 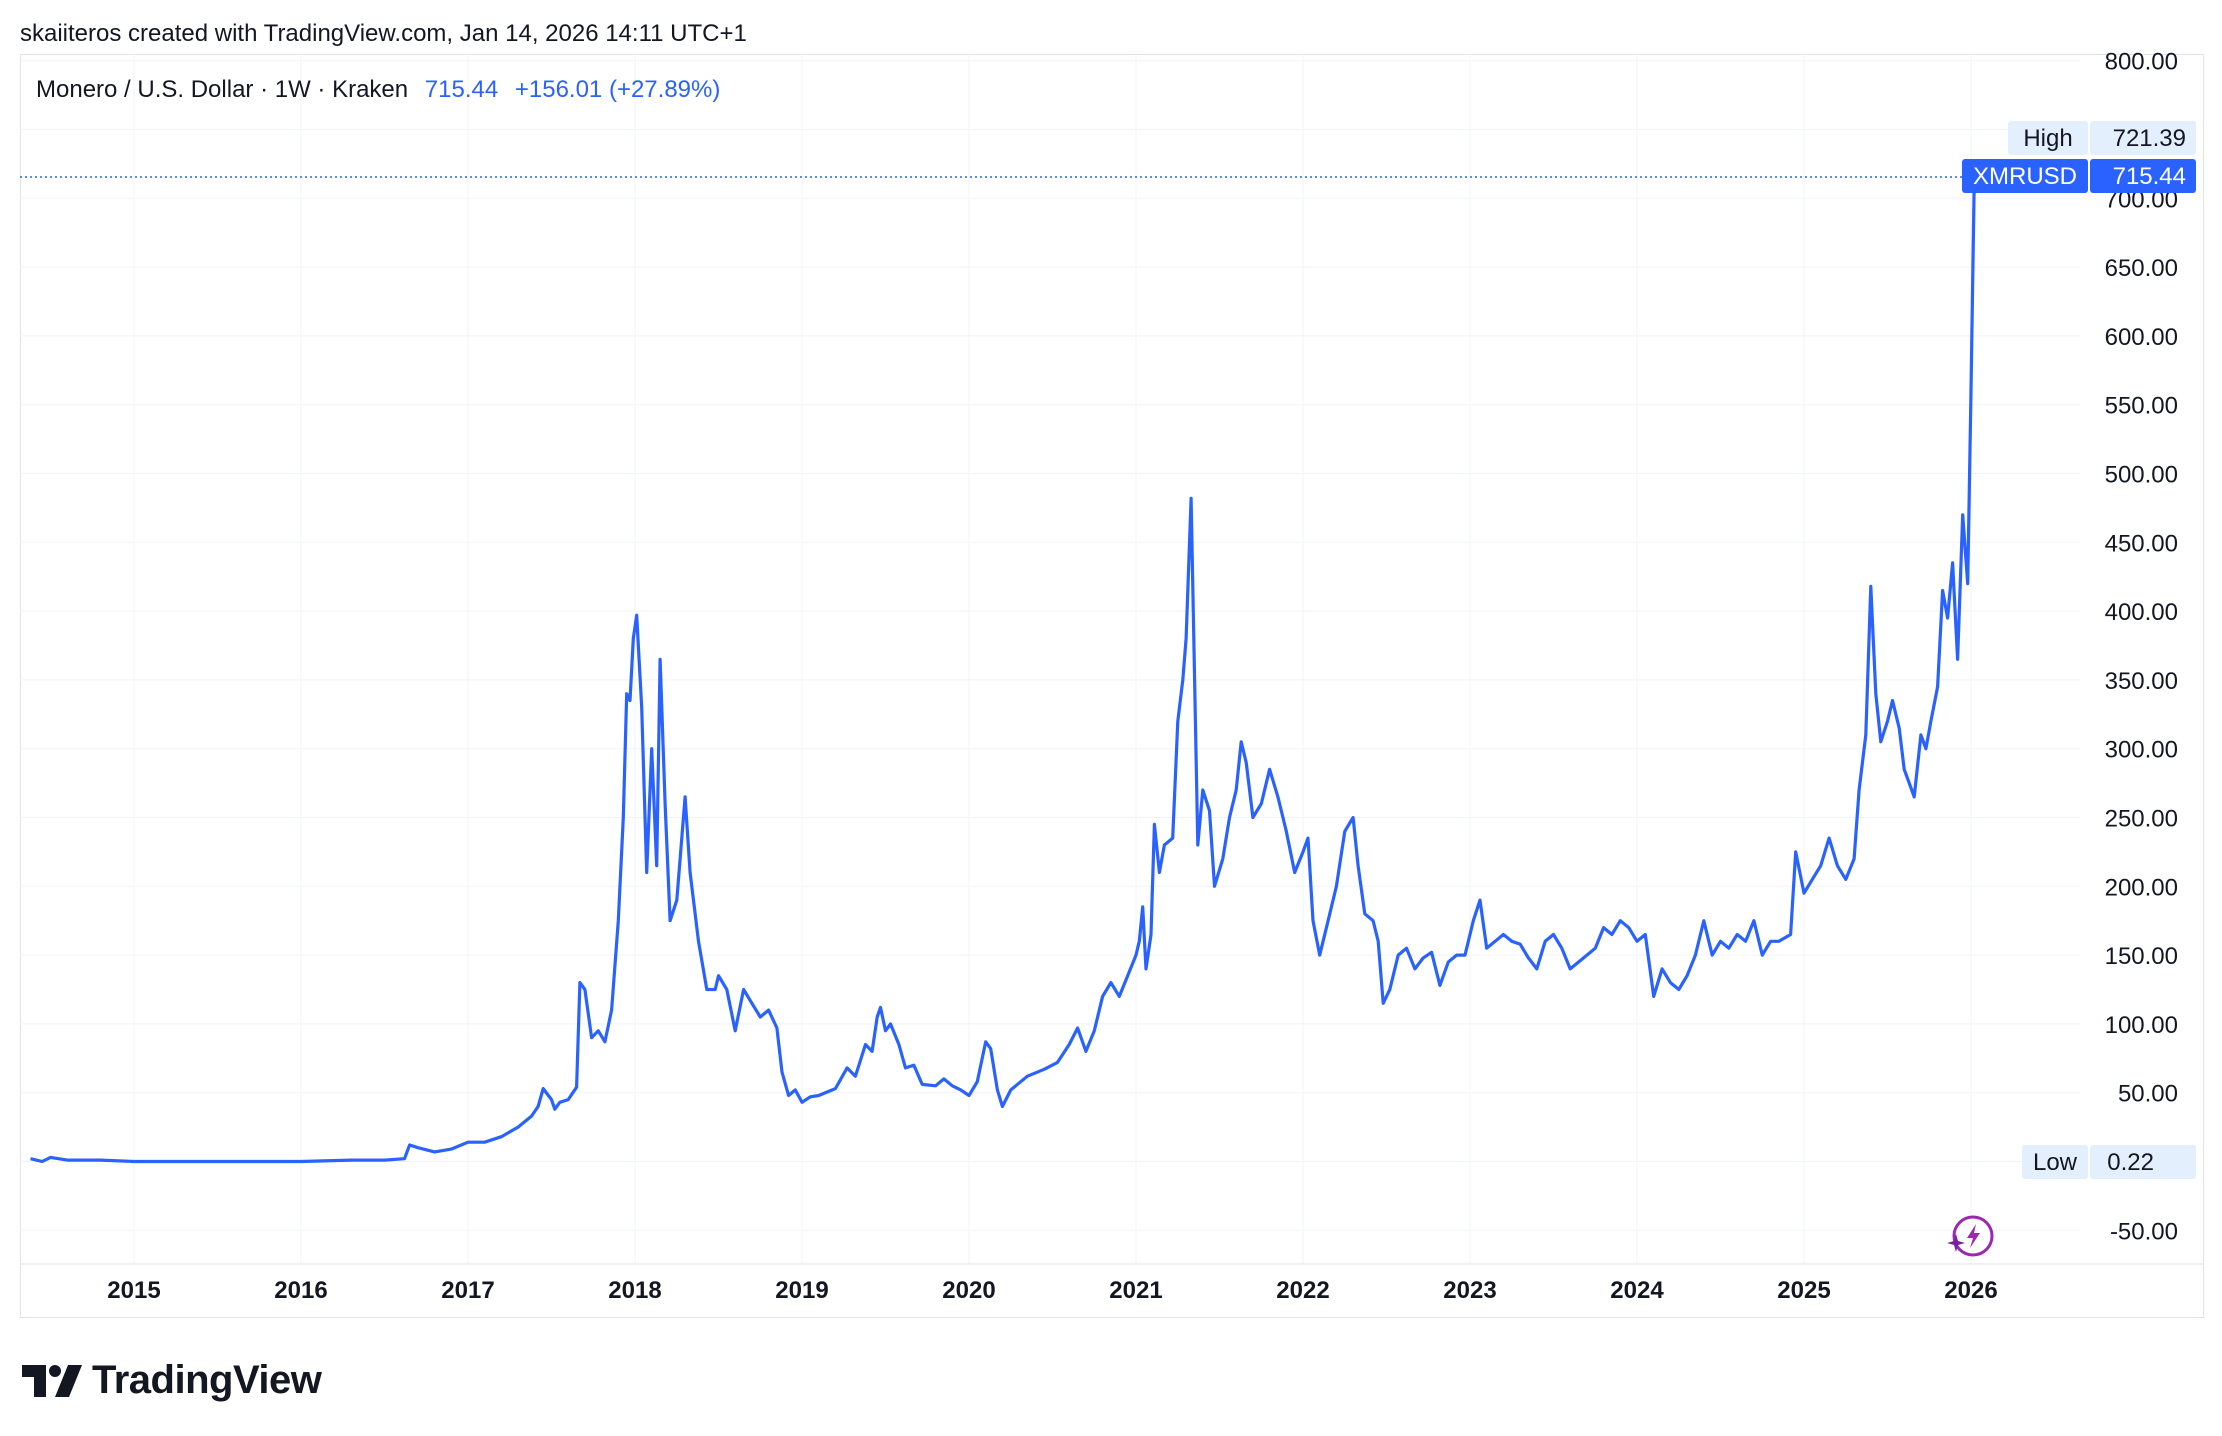 I want to click on low-tag-value-bg, so click(x=2143, y=1162).